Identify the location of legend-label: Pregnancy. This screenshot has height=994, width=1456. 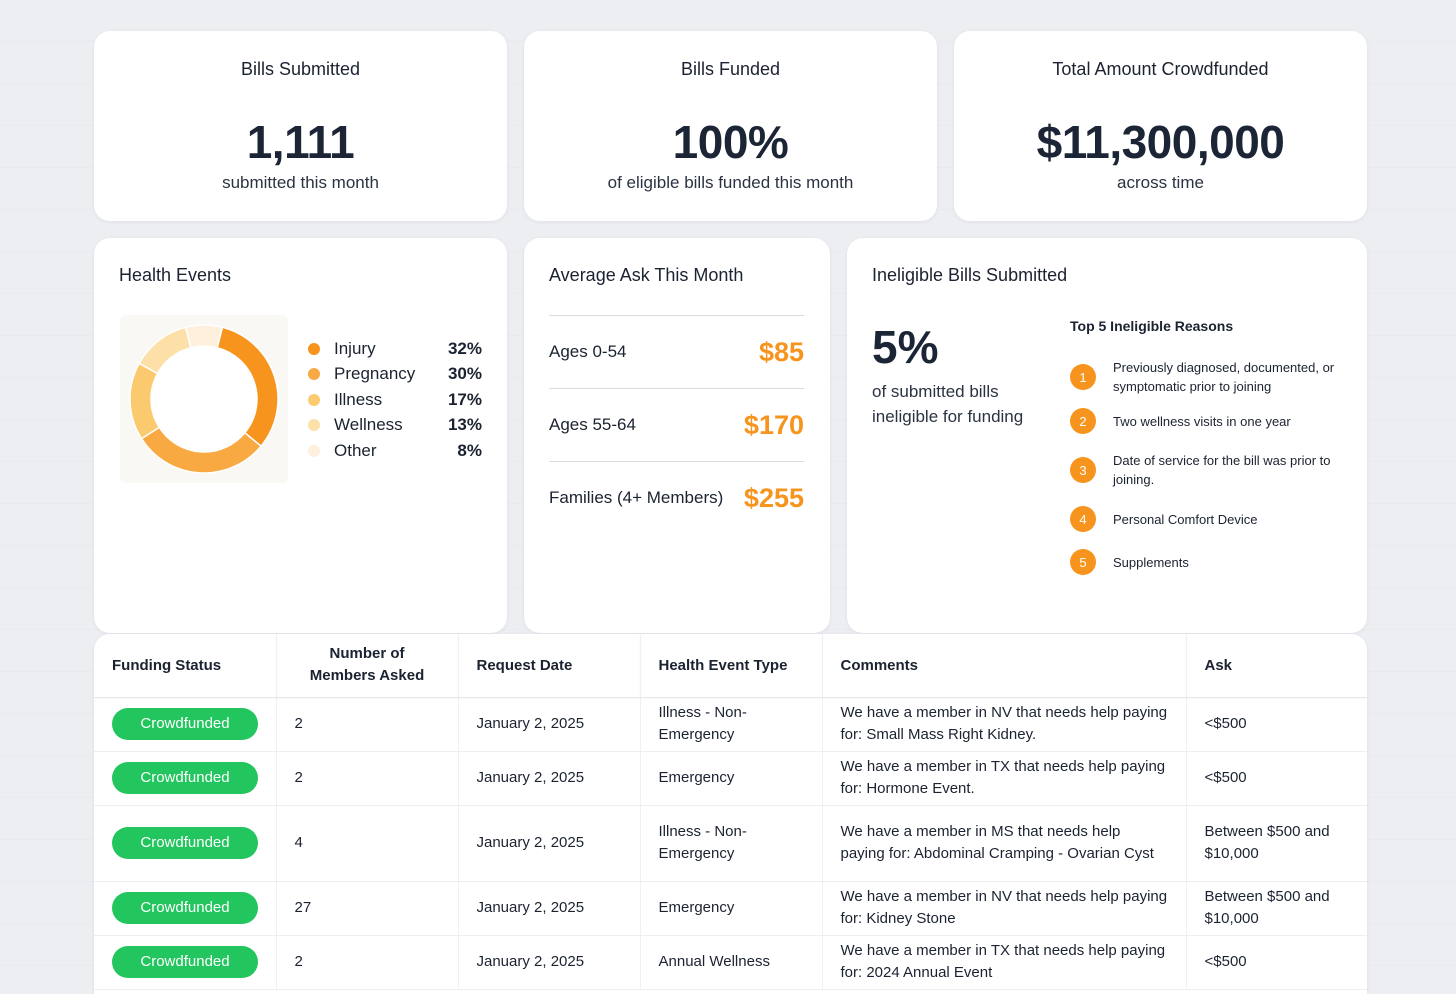
(375, 374).